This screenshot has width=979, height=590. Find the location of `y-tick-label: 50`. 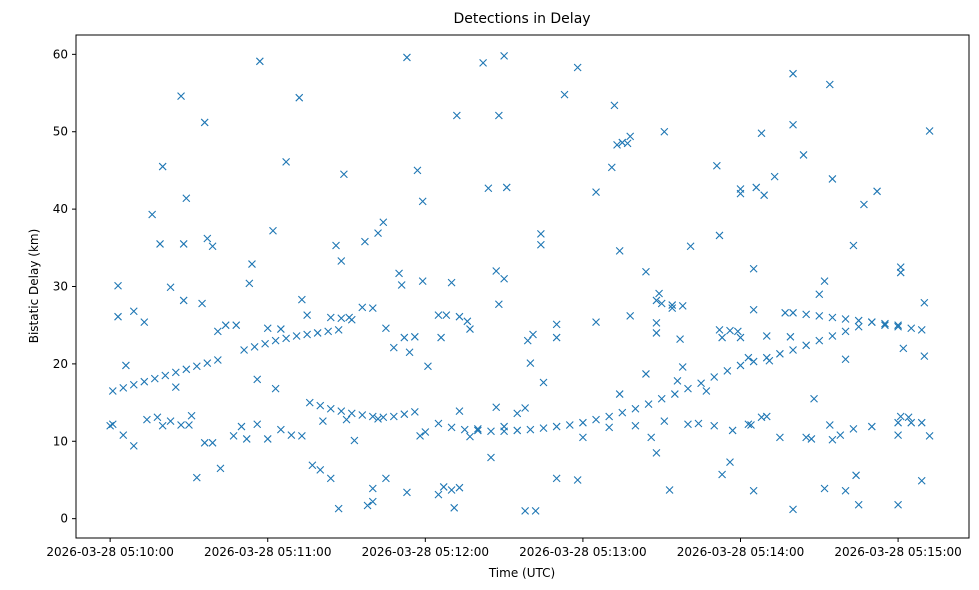

y-tick-label: 50 is located at coordinates (60, 132).